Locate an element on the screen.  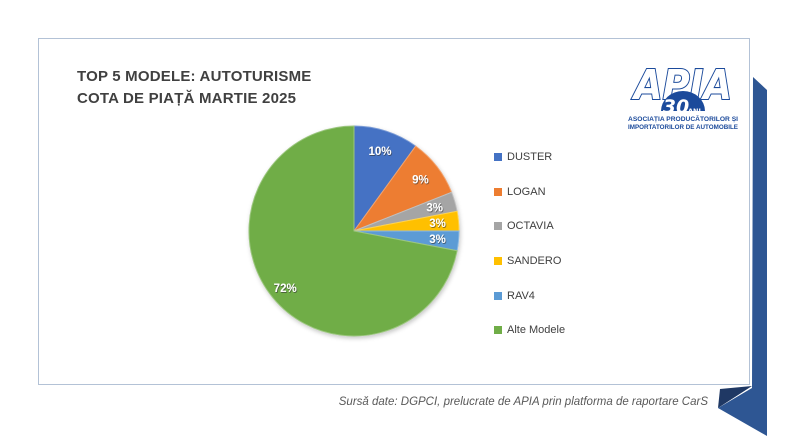
pie-label-alte-modele: 72% is located at coordinates (285, 289).